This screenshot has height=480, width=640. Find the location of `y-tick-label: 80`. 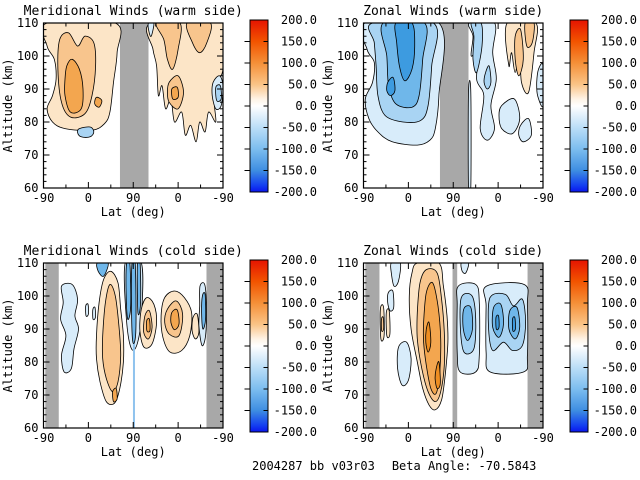

y-tick-label: 80 is located at coordinates (351, 122).